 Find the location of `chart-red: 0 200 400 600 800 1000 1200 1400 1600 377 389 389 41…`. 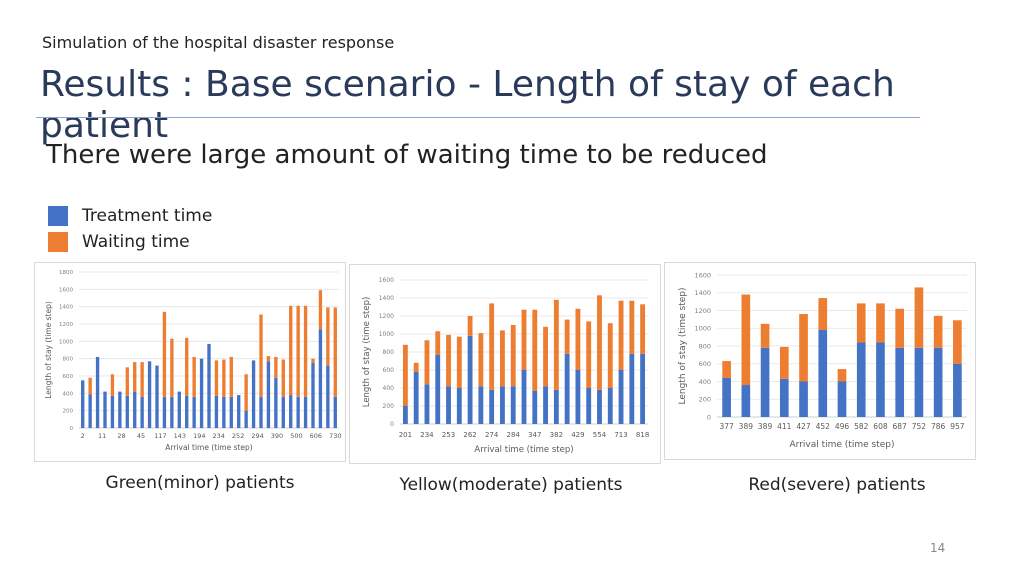

chart-red: 0 200 400 600 800 1000 1200 1400 1600 377 389 389 41… is located at coordinates (822, 360).